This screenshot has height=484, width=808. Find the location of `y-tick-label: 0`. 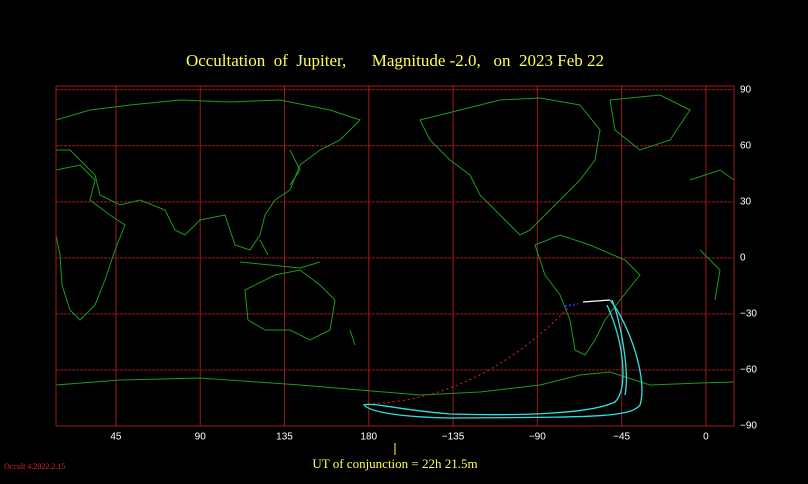

y-tick-label: 0 is located at coordinates (743, 258).